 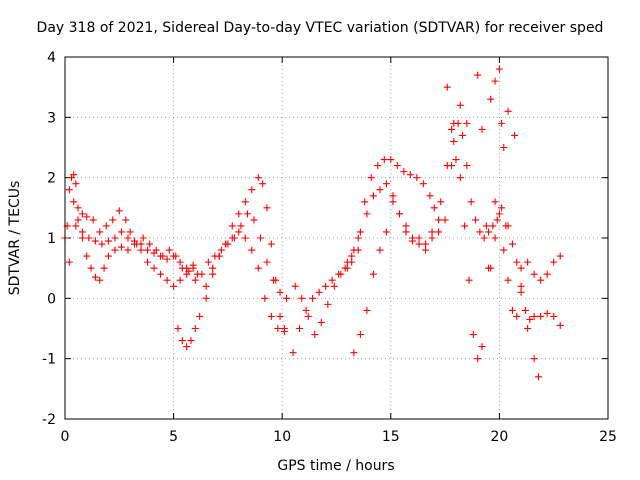 I want to click on y-tick-label: 0, so click(x=51, y=299).